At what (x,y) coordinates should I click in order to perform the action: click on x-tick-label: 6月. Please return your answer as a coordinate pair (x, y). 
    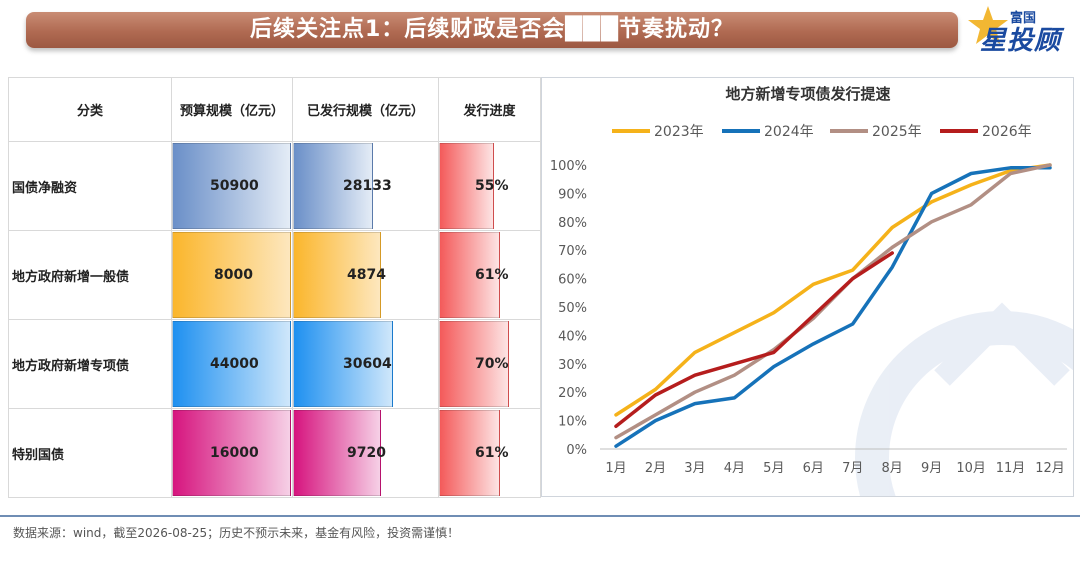
    Looking at the image, I should click on (813, 468).